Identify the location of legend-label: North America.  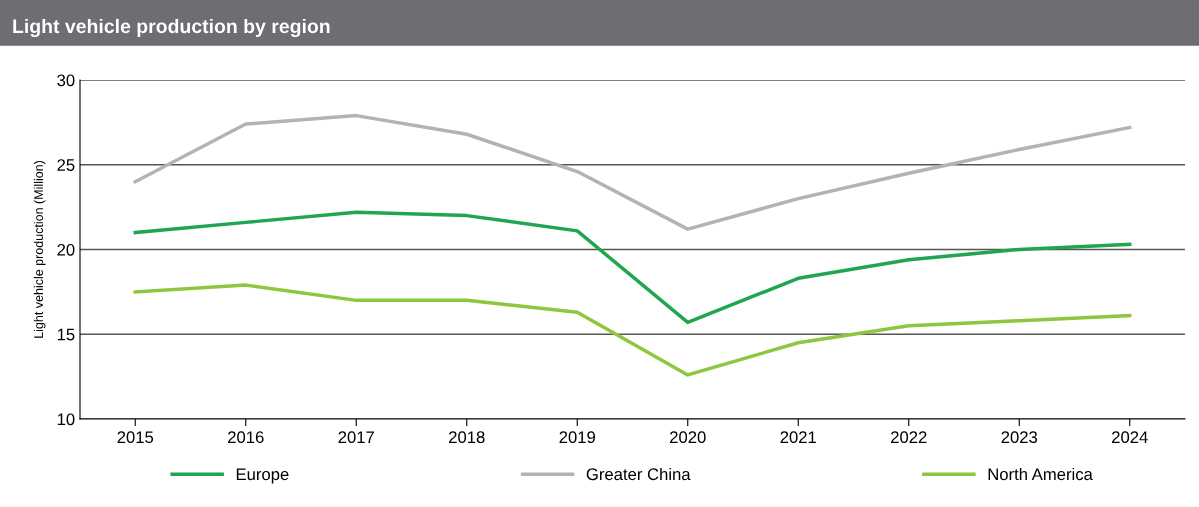
(1040, 474).